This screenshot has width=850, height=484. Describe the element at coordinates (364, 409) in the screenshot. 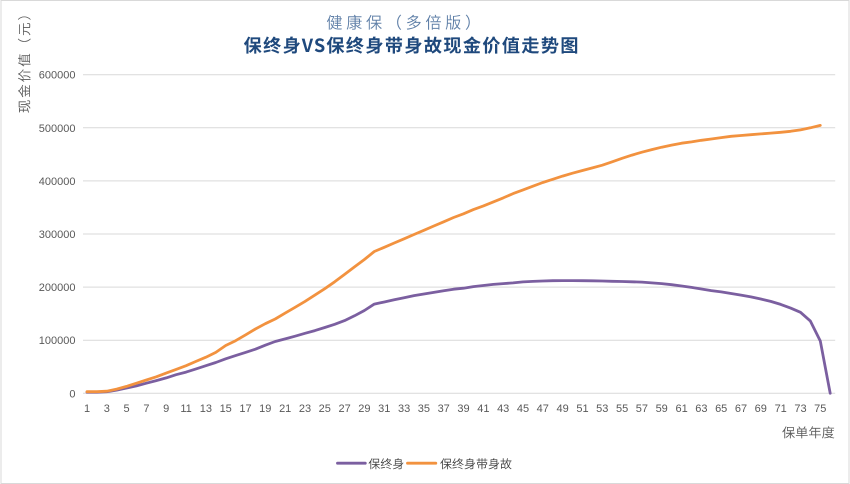

I see `svg-text: 29` at that location.